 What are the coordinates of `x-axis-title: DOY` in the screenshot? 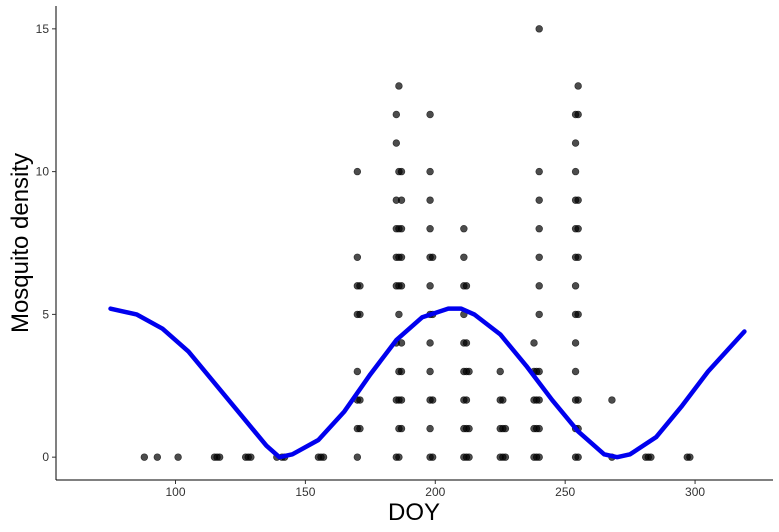 It's located at (414, 512).